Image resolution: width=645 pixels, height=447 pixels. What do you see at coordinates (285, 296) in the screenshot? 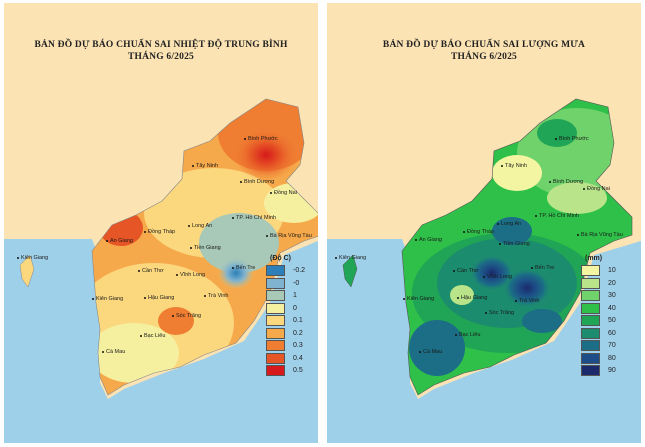
I see `legend-row: 1` at bounding box center [285, 296].